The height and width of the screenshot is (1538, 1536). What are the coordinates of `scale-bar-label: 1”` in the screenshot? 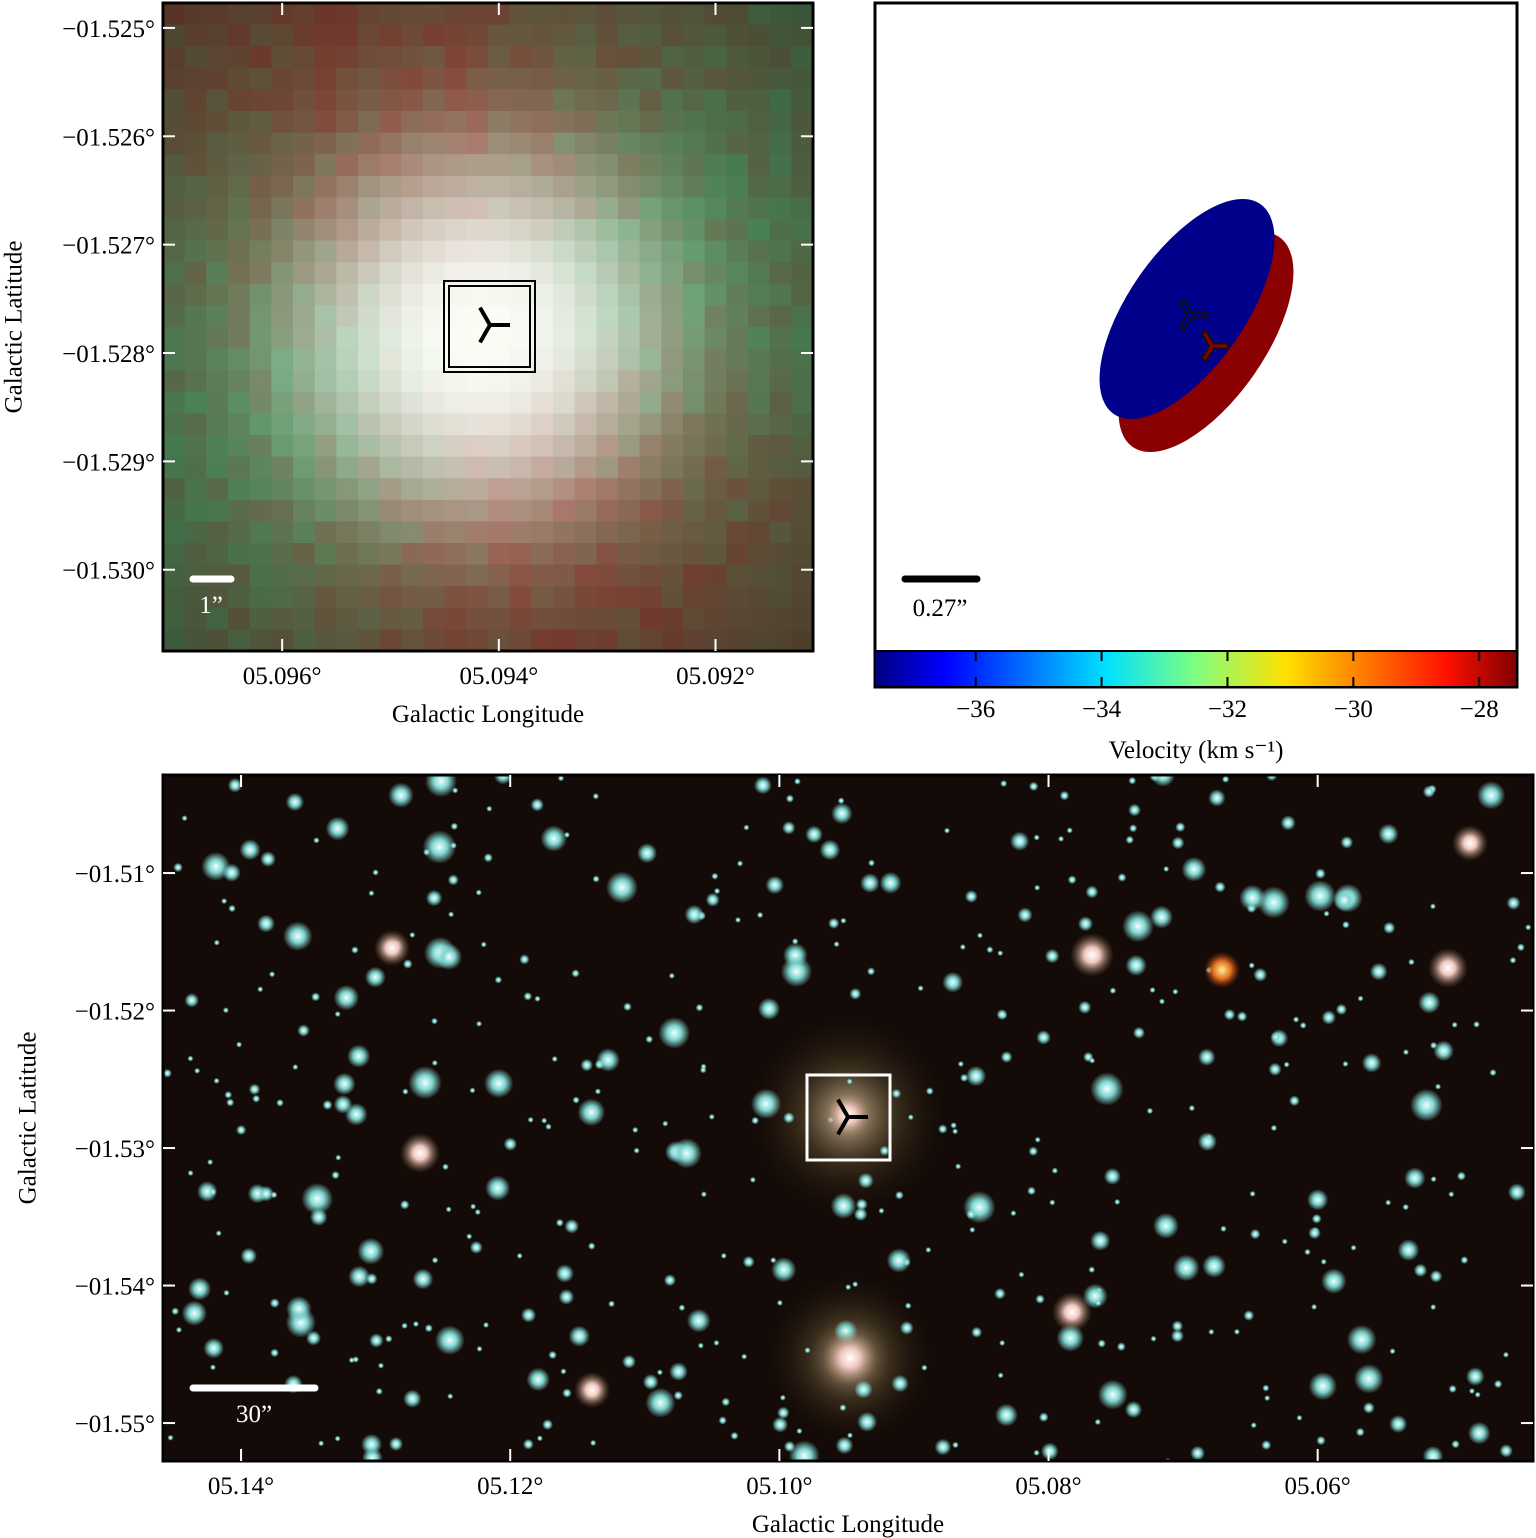 It's located at (211, 605).